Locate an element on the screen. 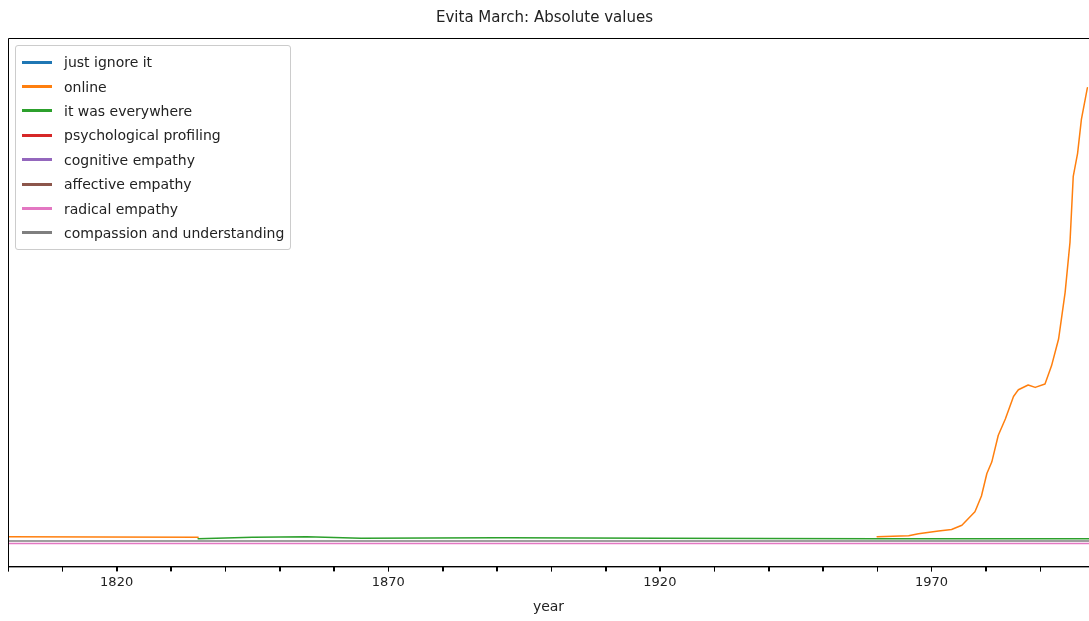 The height and width of the screenshot is (621, 1089). x-axis-title: year is located at coordinates (548, 606).